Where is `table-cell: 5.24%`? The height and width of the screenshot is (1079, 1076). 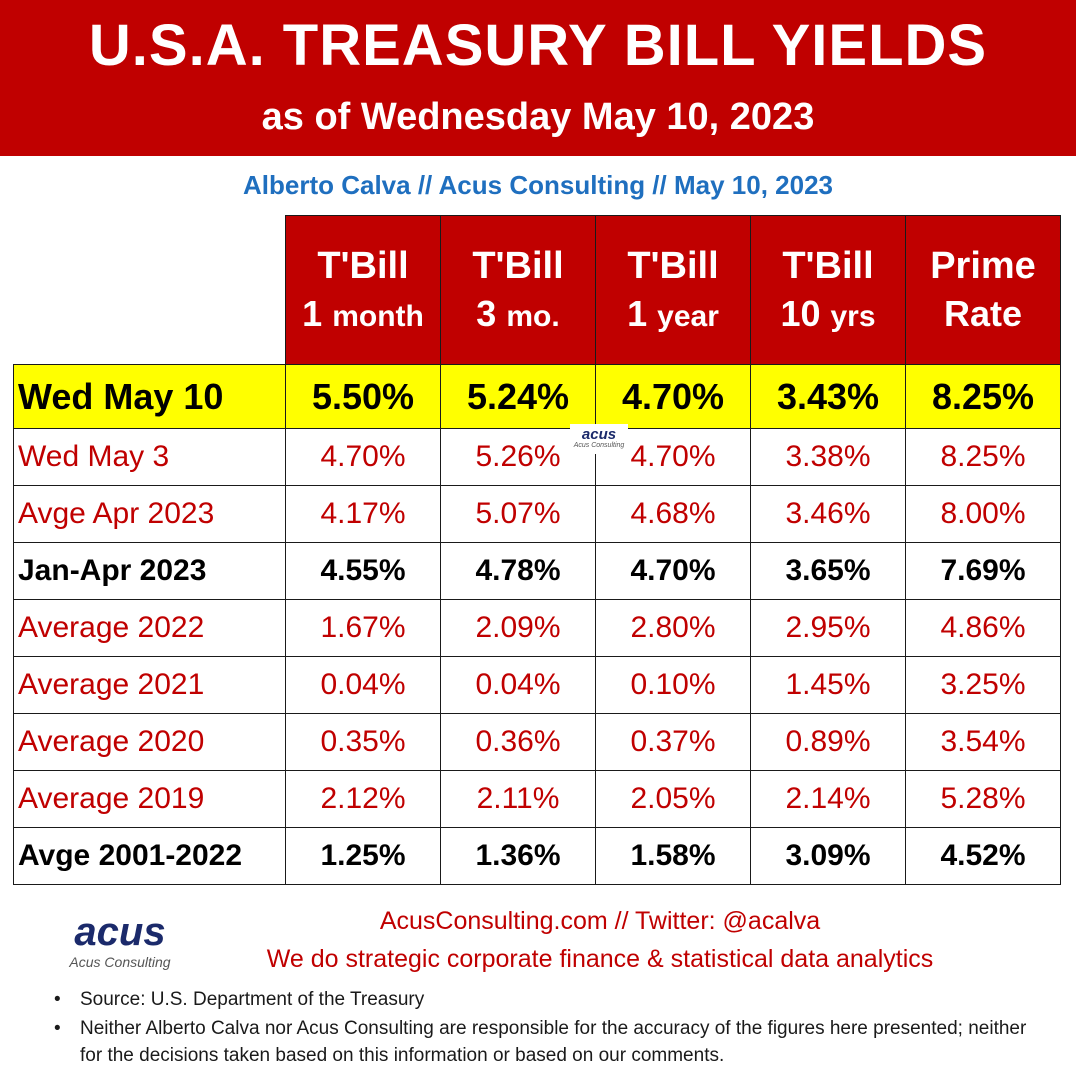 table-cell: 5.24% is located at coordinates (518, 396).